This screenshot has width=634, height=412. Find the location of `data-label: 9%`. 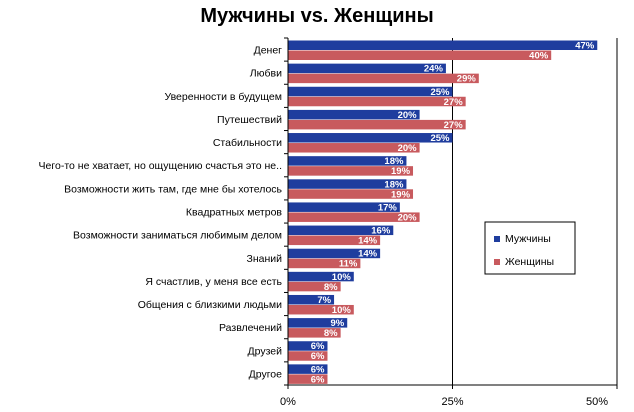

data-label: 9% is located at coordinates (337, 323).